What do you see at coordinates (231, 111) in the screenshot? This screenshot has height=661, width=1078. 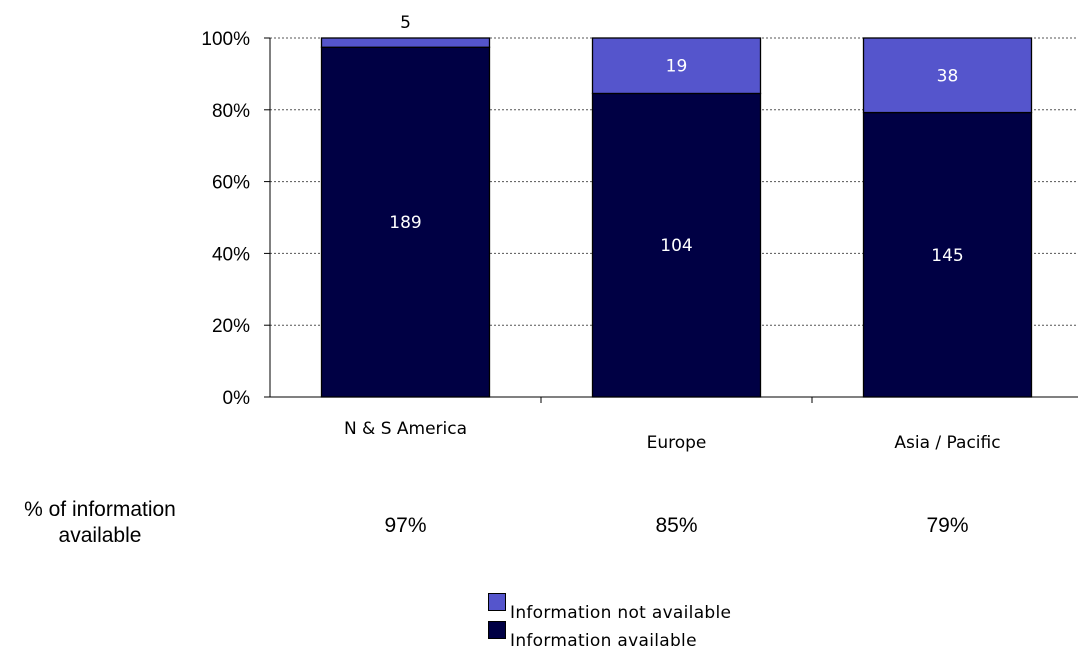 I see `y-tick-label: 80%` at bounding box center [231, 111].